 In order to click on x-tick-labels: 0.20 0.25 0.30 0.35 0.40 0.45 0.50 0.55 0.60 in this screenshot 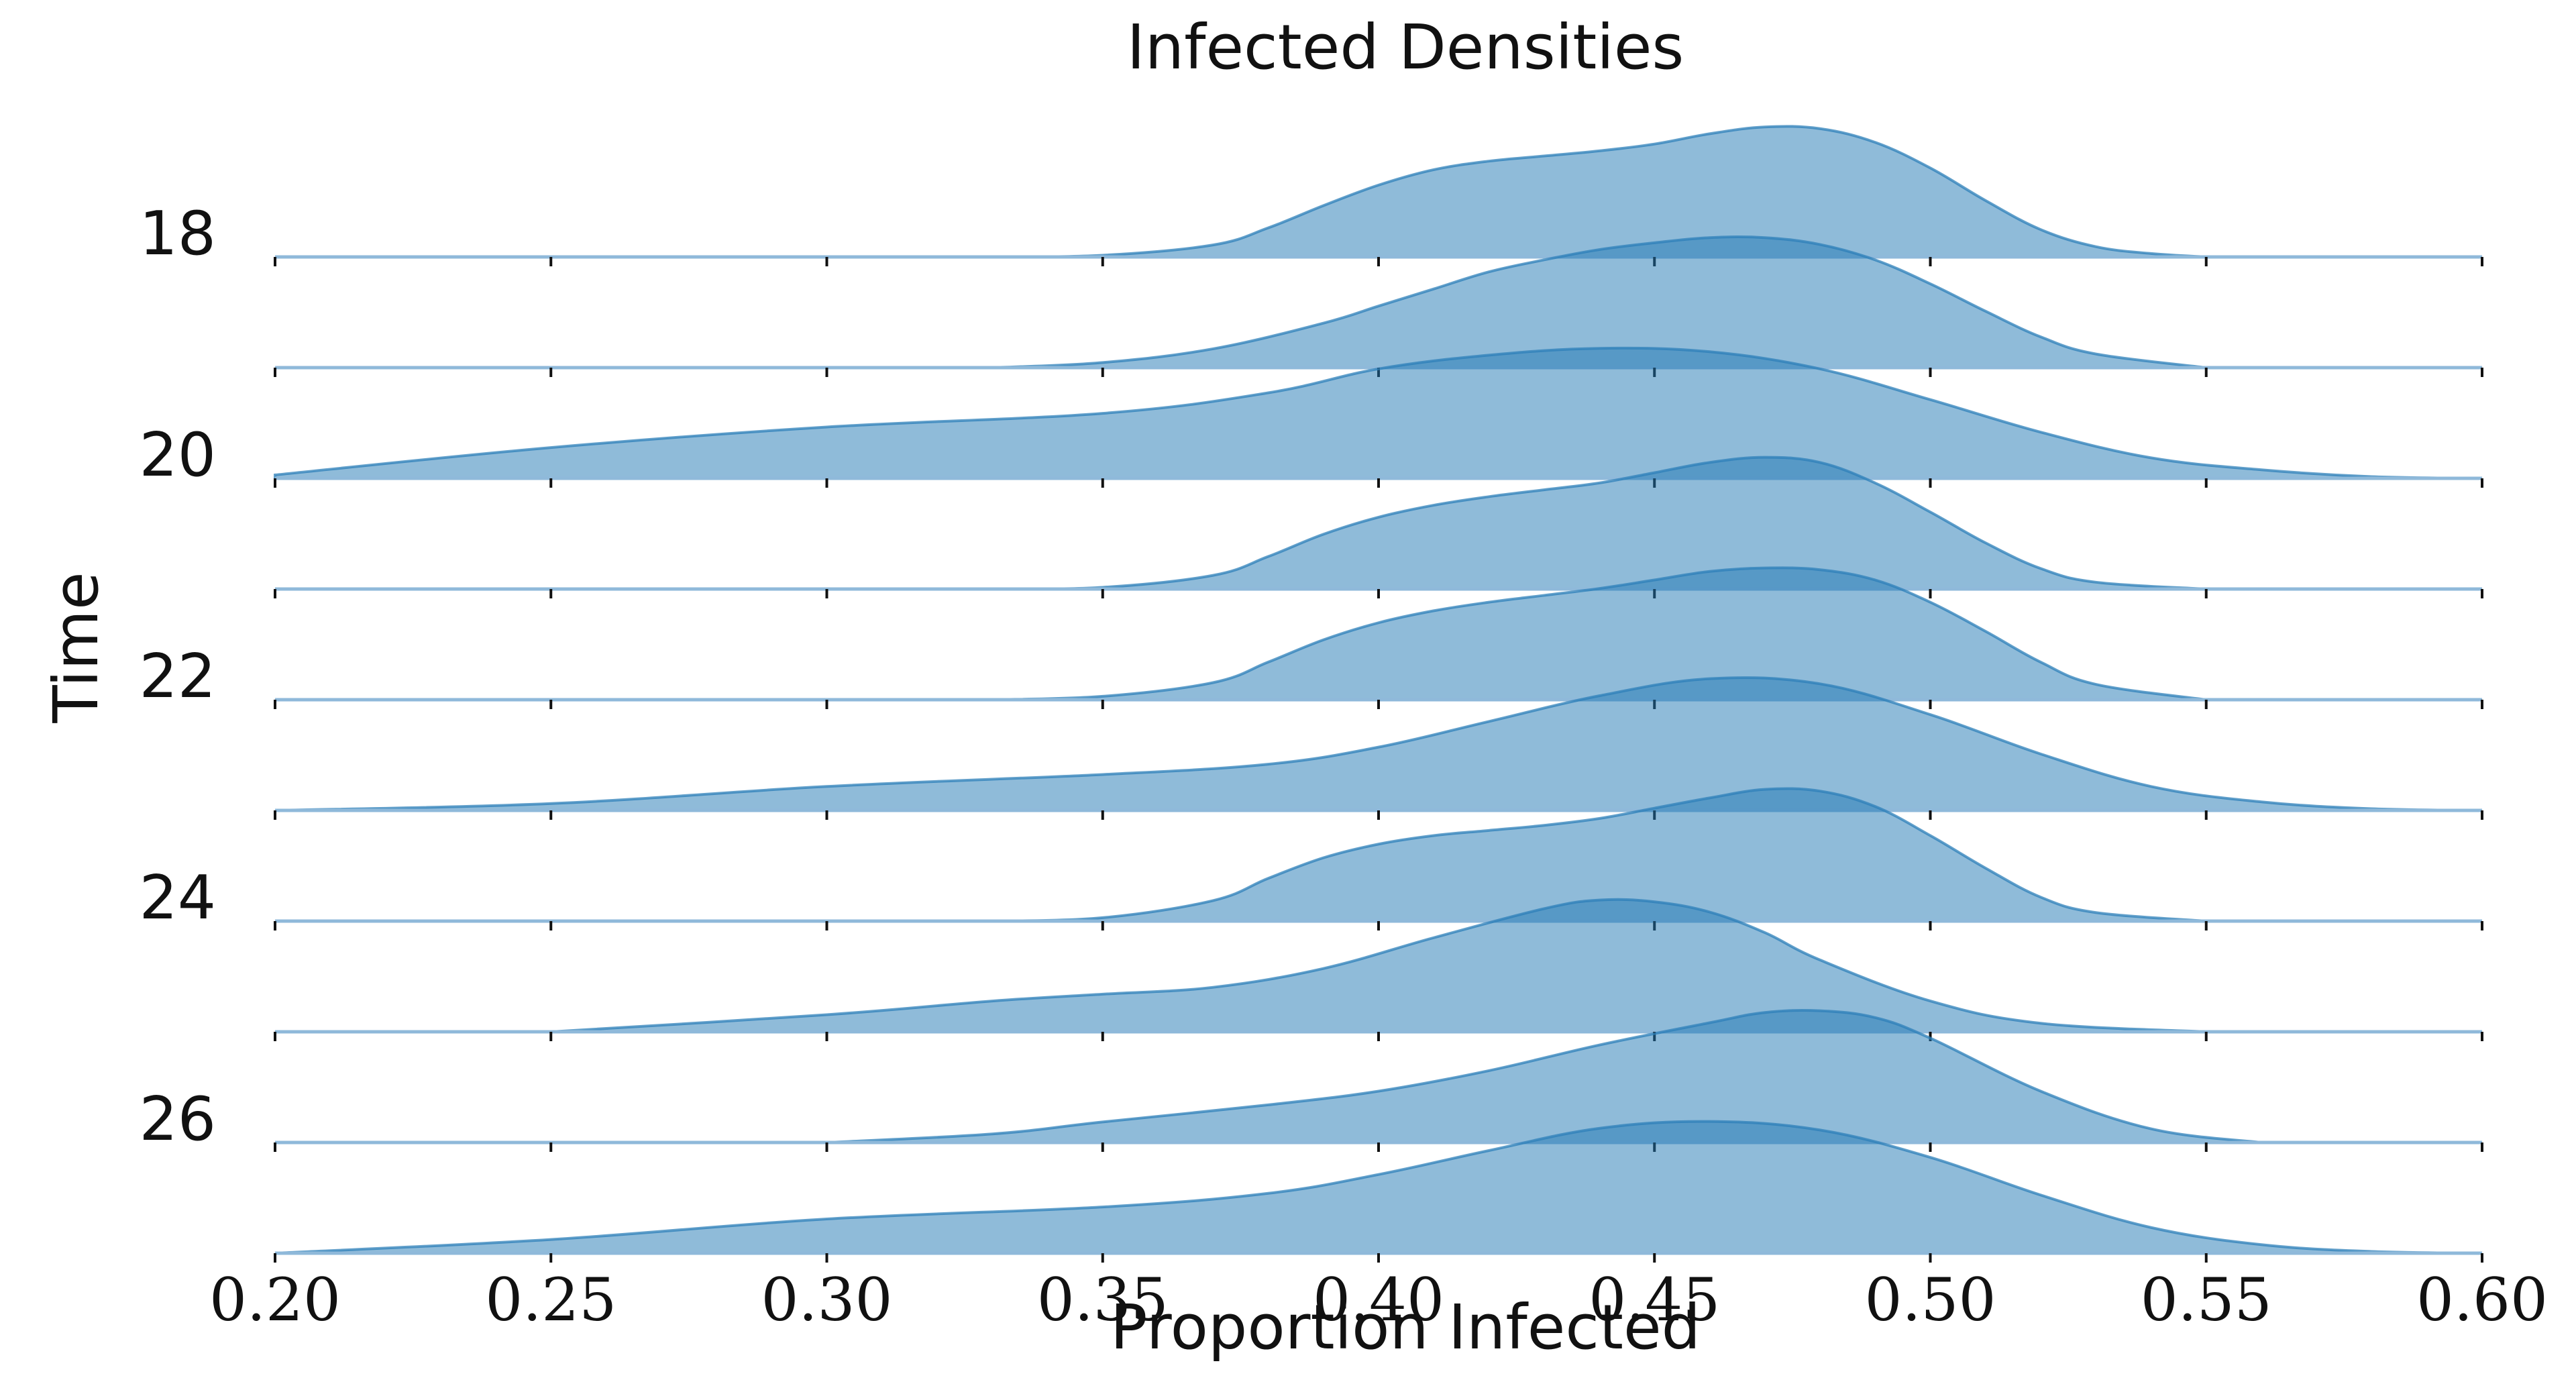, I will do `click(1378, 1299)`.